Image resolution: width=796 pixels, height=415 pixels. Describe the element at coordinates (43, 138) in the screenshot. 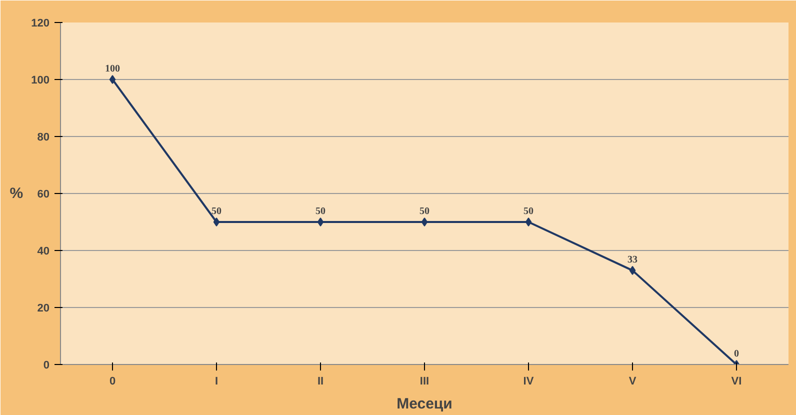

I see `y-tick-label: 80` at that location.